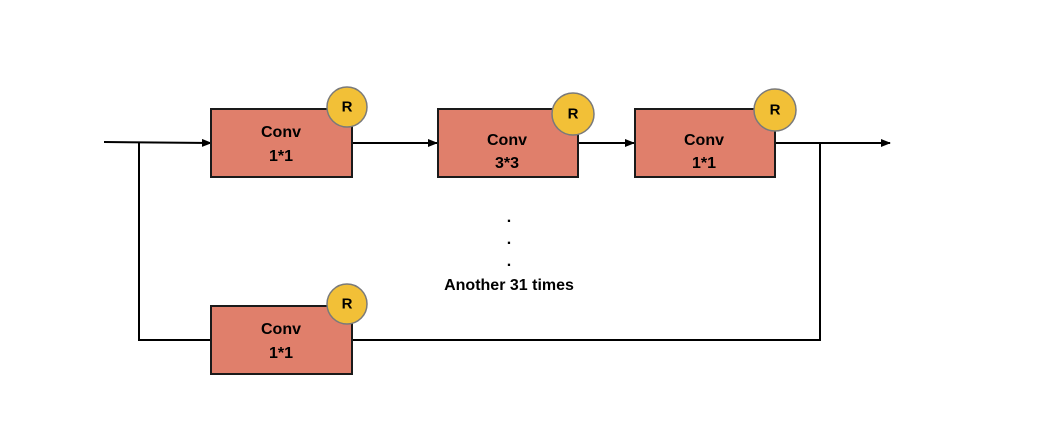 Image resolution: width=1060 pixels, height=430 pixels. I want to click on conv-block-2-kernel: 3*3, so click(507, 163).